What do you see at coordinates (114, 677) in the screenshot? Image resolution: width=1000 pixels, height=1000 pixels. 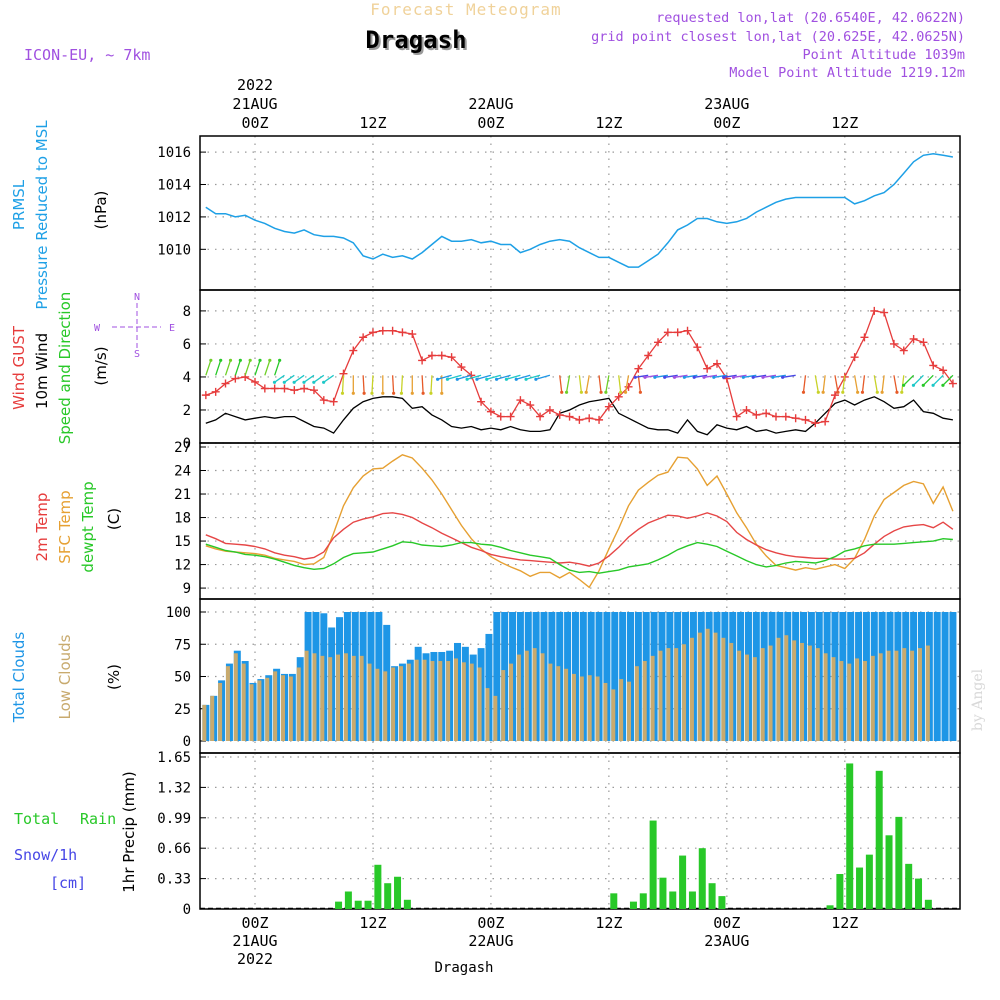 I see `clouds-unit-label: (%)` at bounding box center [114, 677].